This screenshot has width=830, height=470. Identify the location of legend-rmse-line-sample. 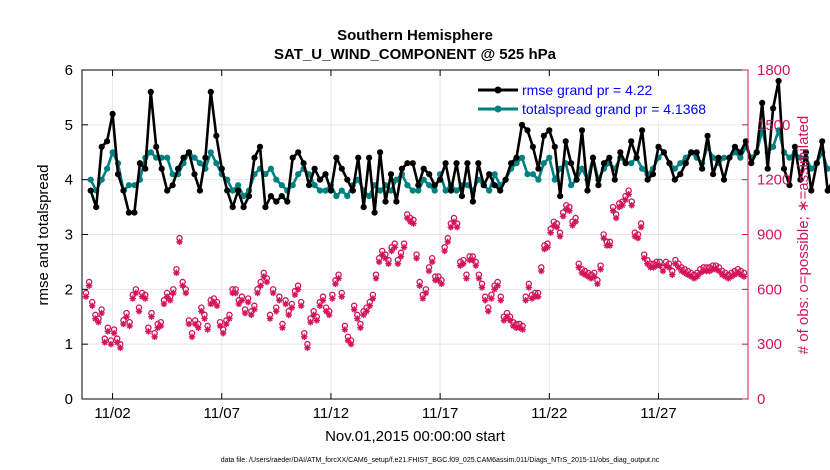
(498, 90).